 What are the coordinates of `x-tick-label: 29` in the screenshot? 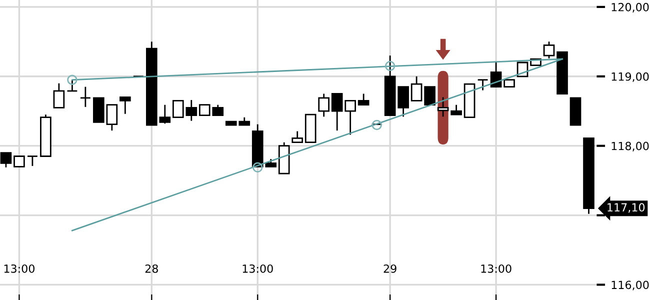 It's located at (390, 268).